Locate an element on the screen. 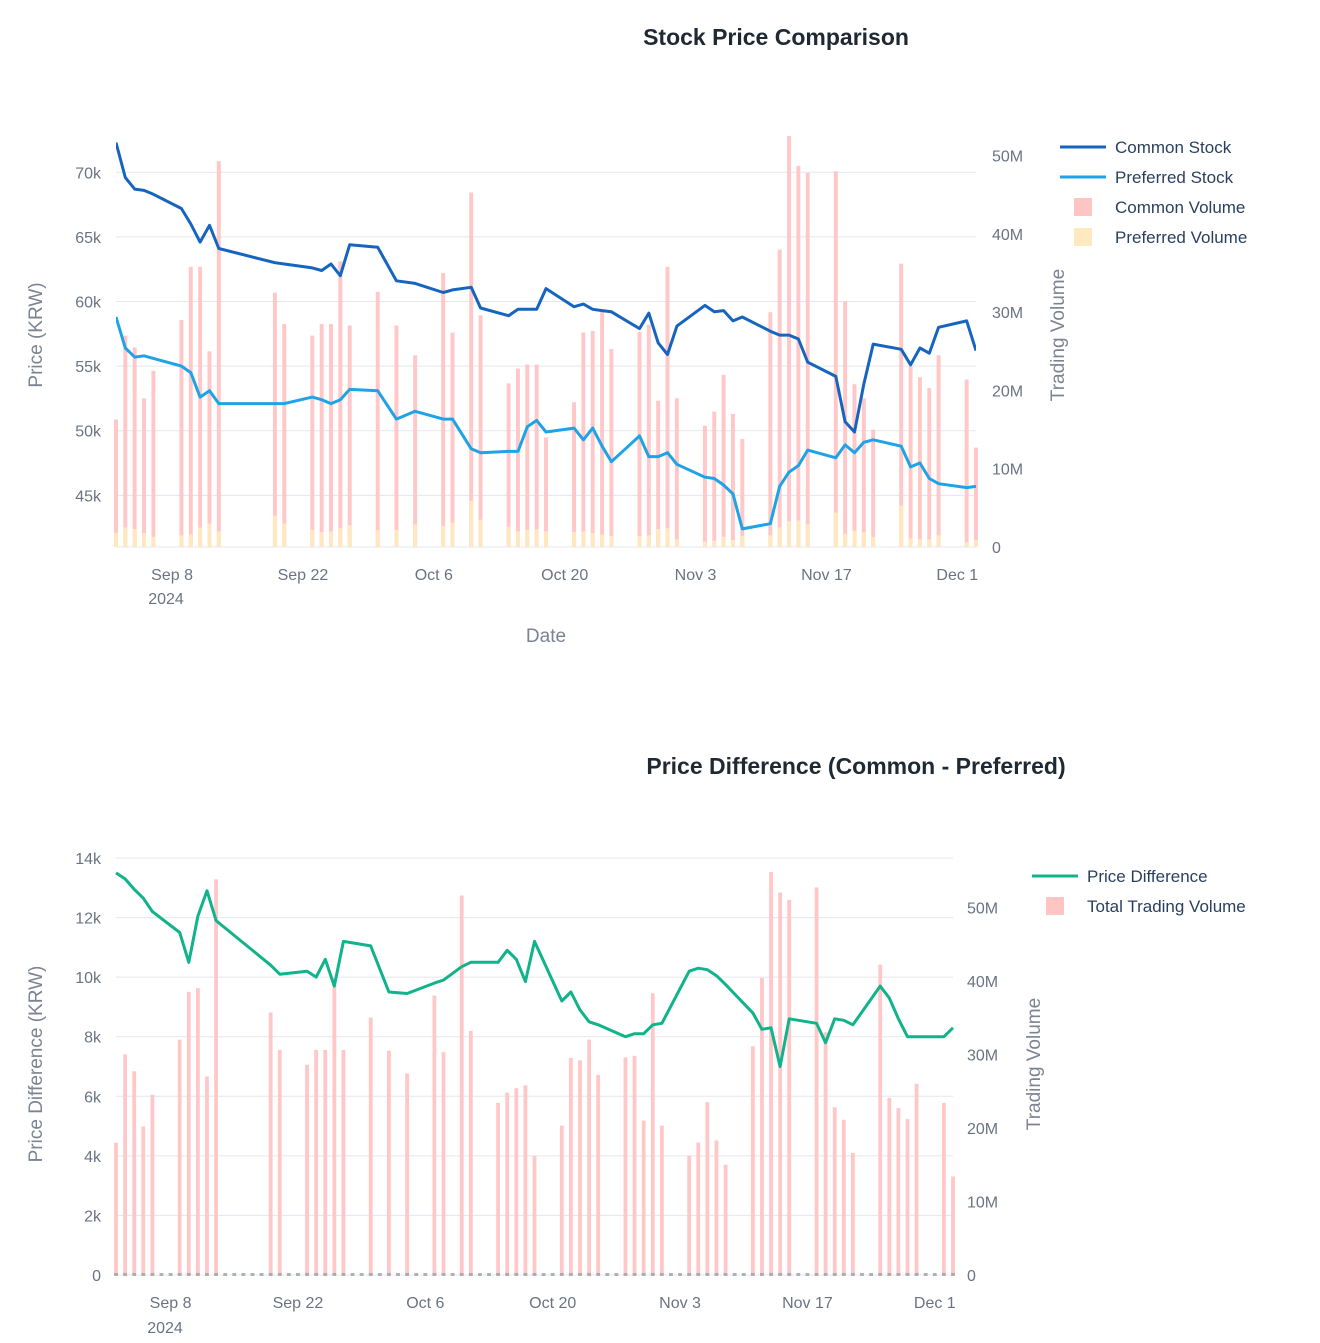  x-tick-label: Oct 6 is located at coordinates (425, 1303).